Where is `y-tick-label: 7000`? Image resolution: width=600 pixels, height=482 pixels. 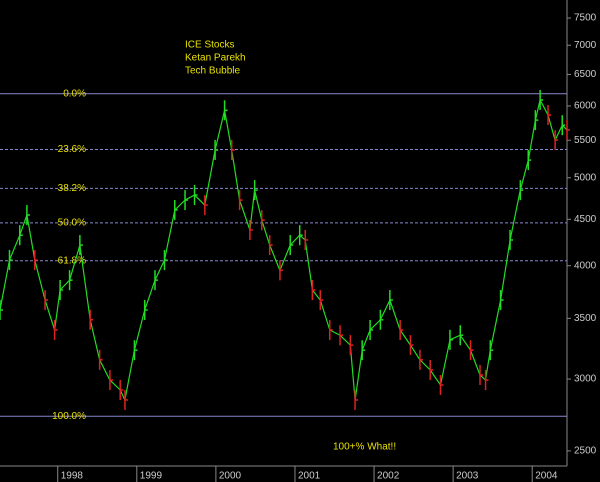
y-tick-label: 7000 is located at coordinates (585, 45).